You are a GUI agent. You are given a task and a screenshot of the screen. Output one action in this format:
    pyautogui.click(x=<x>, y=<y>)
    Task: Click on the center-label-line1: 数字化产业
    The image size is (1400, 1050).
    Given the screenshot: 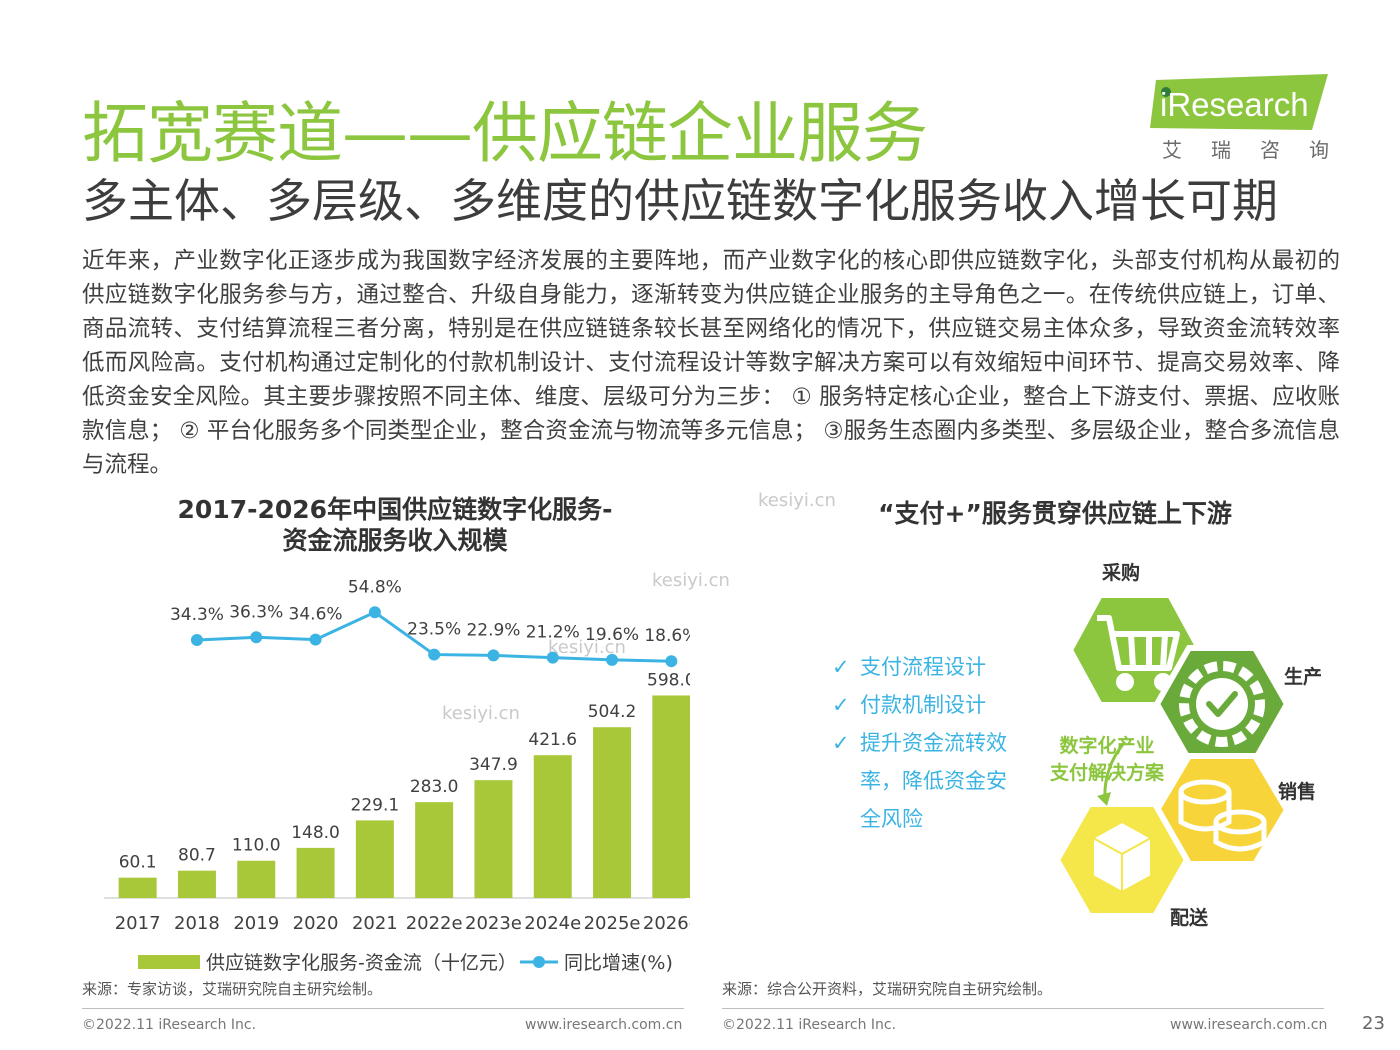 What is the action you would take?
    pyautogui.click(x=1107, y=746)
    